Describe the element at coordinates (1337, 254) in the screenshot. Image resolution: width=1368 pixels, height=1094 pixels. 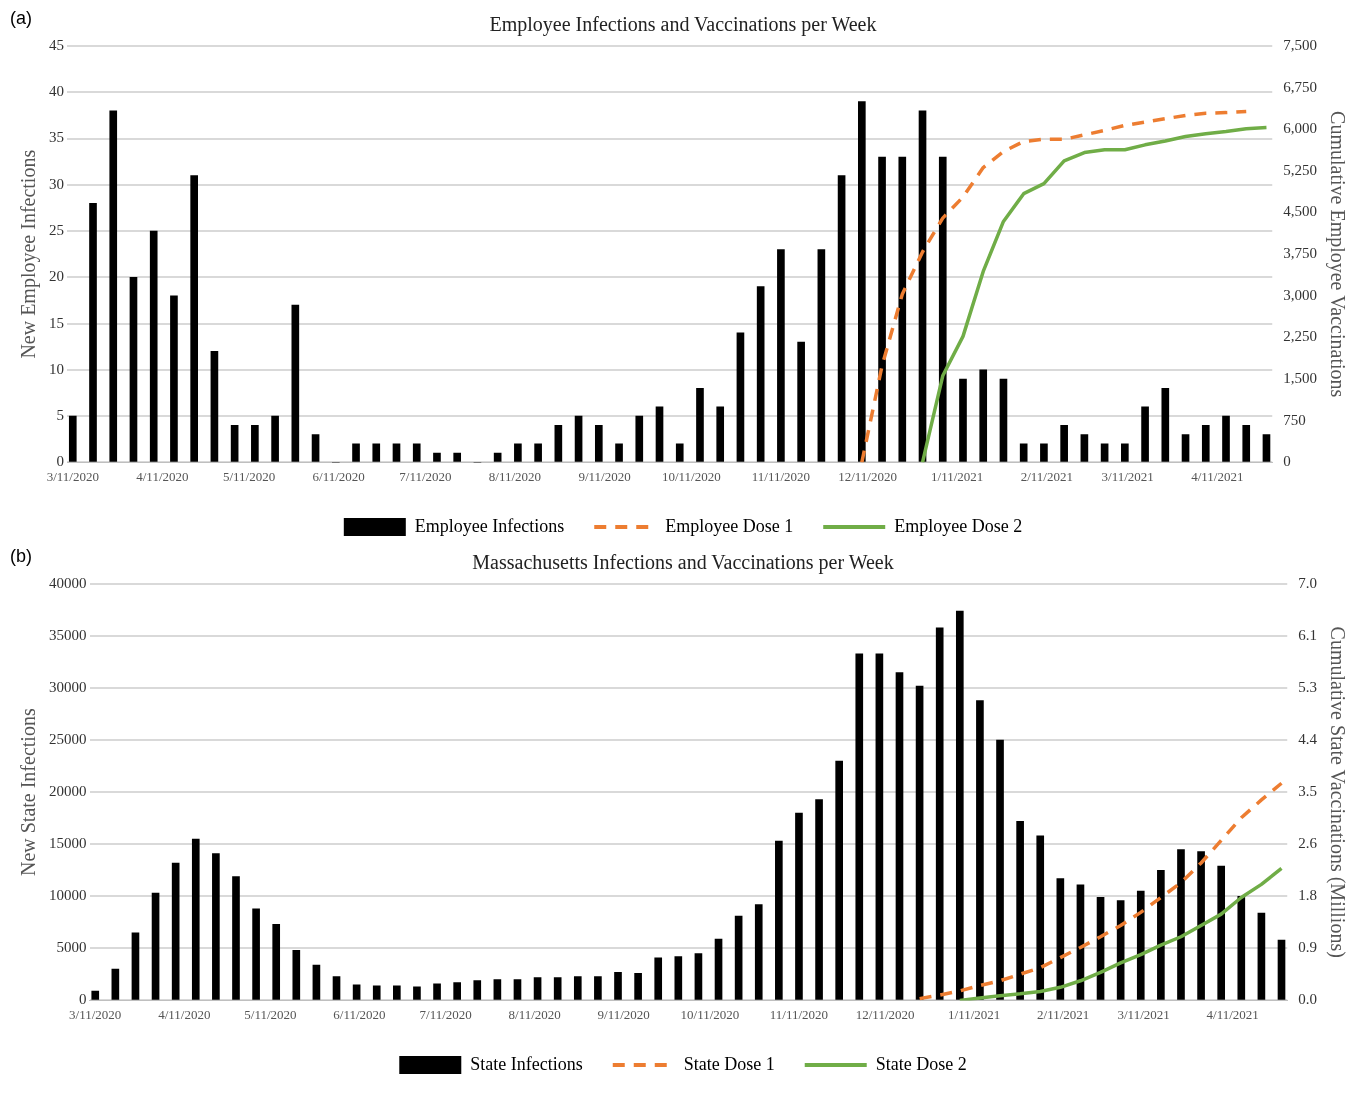
I see `y2-axis-title: Cumulative Employee Vaccinations` at that location.